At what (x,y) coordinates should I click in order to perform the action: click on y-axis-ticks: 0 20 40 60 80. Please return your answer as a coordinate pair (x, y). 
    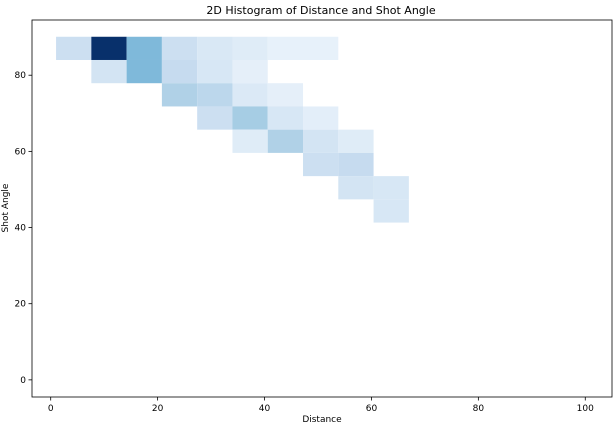
    Looking at the image, I should click on (23, 228).